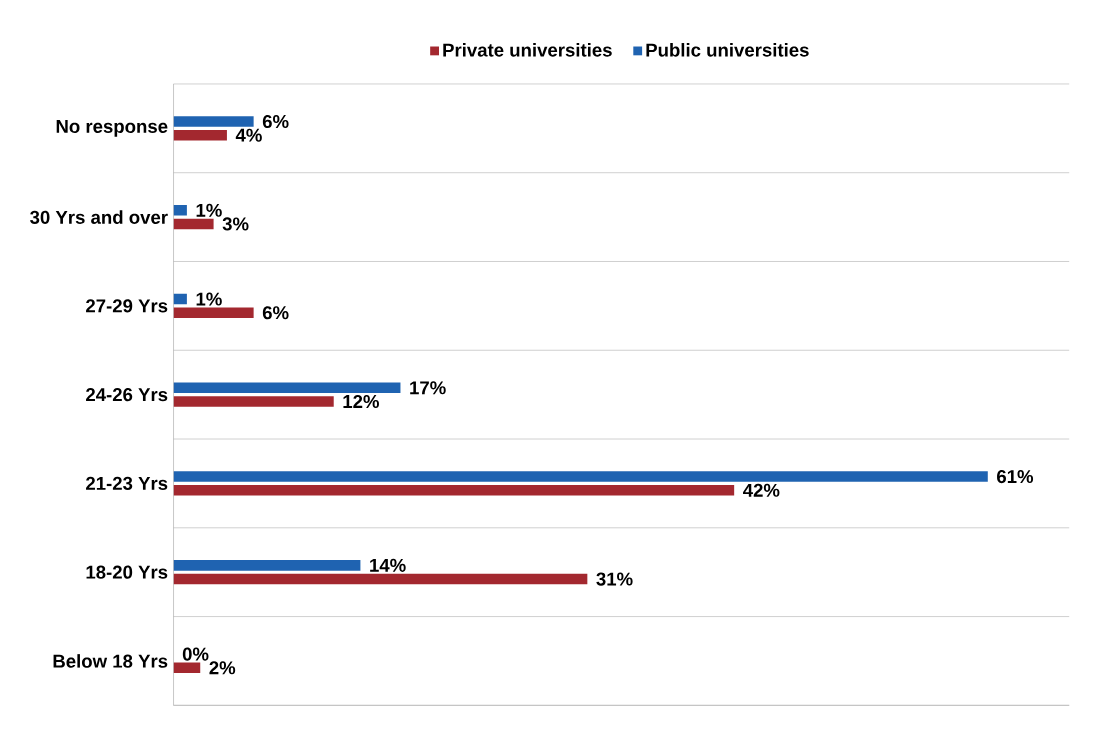  I want to click on y-tick-label: 27-29 Yrs, so click(127, 306).